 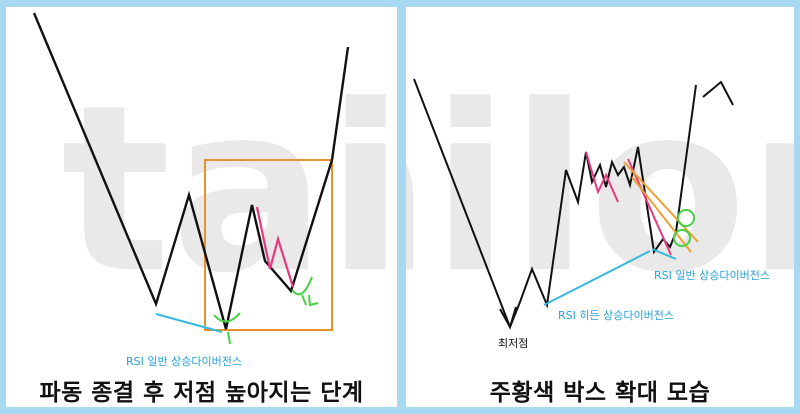 I want to click on pink-subwave-line, so click(x=275, y=247).